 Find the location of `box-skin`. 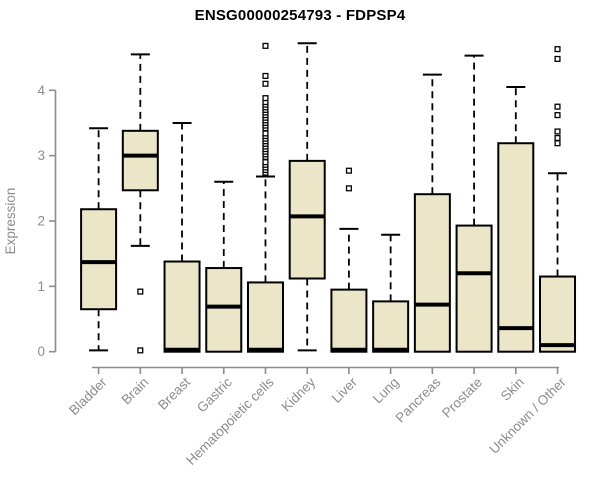

box-skin is located at coordinates (516, 247).